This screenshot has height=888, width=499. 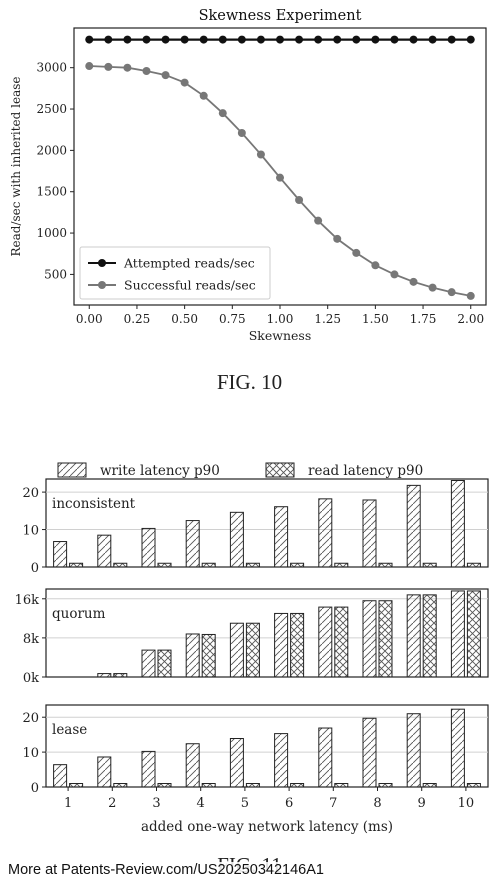 What do you see at coordinates (289, 803) in the screenshot?
I see `x-tick-label: 6` at bounding box center [289, 803].